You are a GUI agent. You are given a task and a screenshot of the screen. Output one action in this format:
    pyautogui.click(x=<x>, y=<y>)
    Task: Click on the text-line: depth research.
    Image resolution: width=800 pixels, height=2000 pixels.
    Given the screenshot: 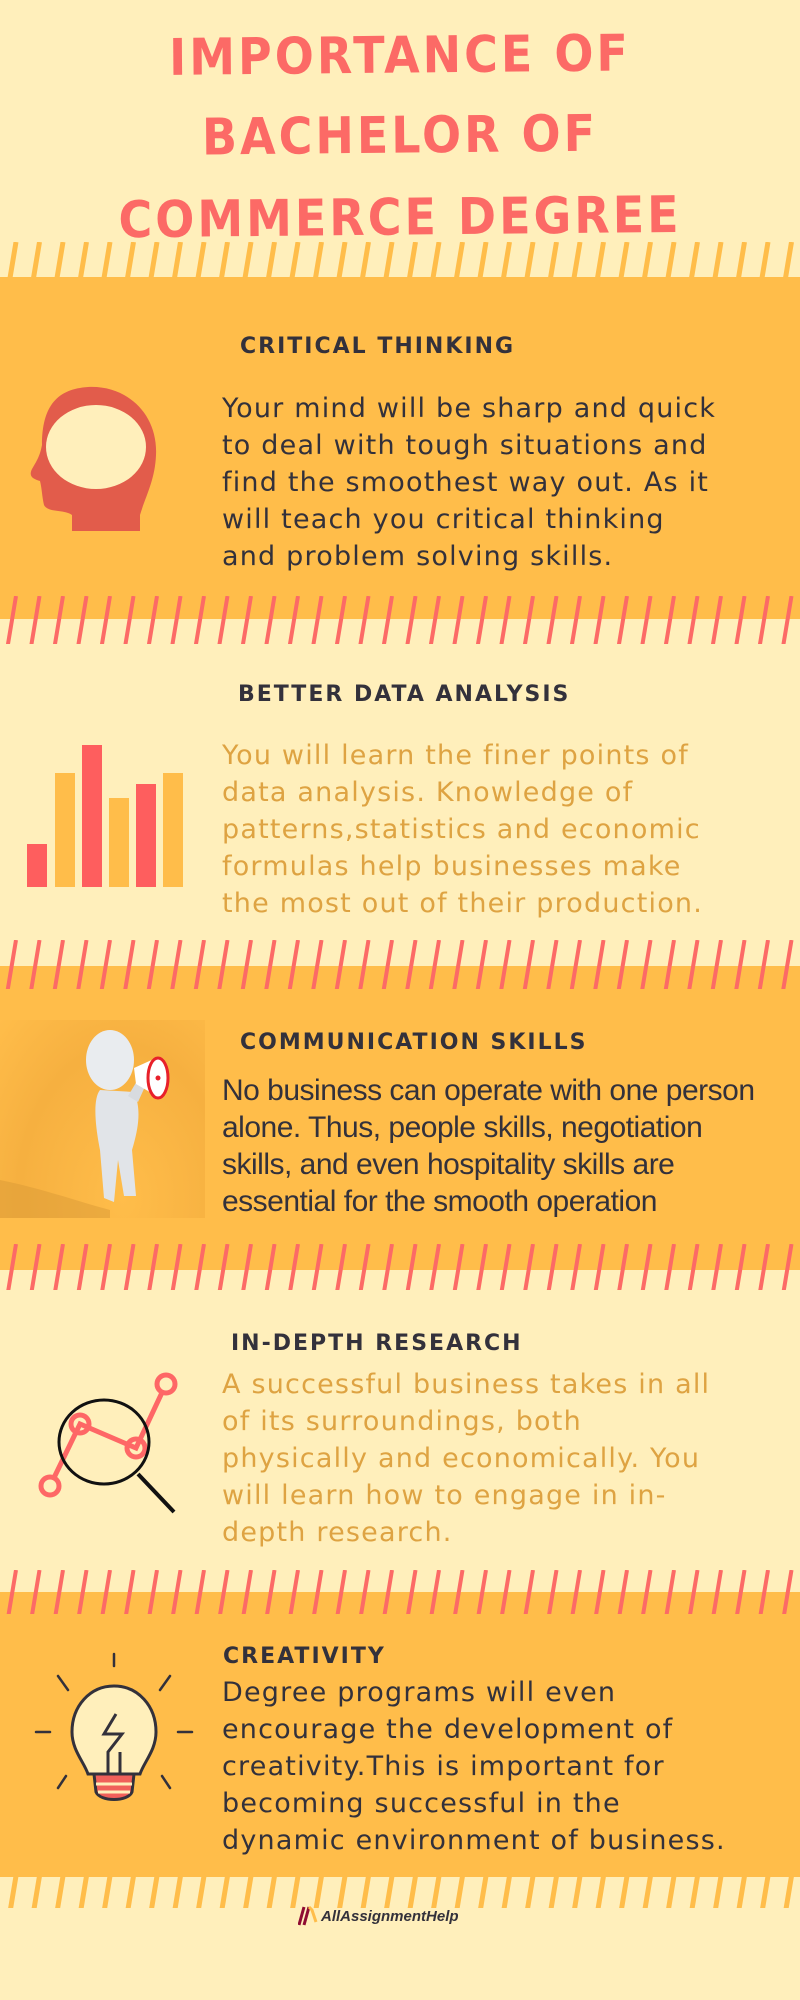 What is the action you would take?
    pyautogui.click(x=337, y=1532)
    